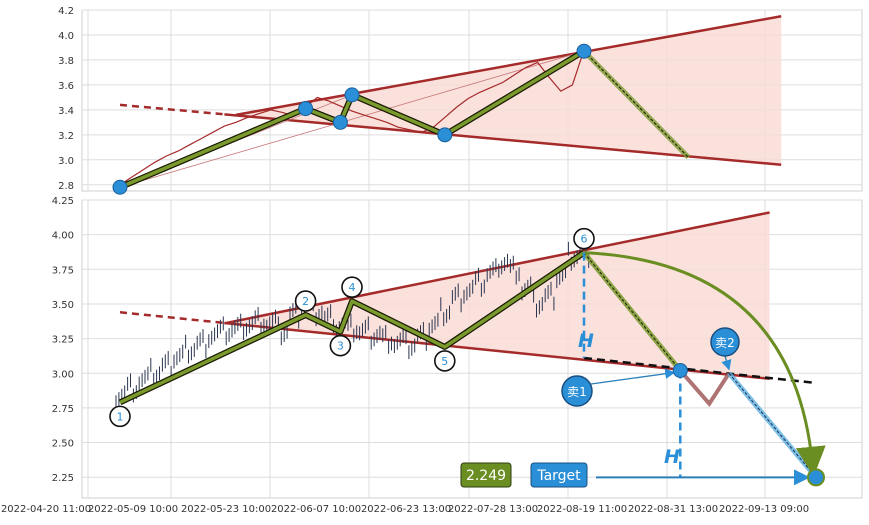 Image resolution: width=869 pixels, height=525 pixels. What do you see at coordinates (63, 305) in the screenshot?
I see `y-tick-label: 3.50` at bounding box center [63, 305].